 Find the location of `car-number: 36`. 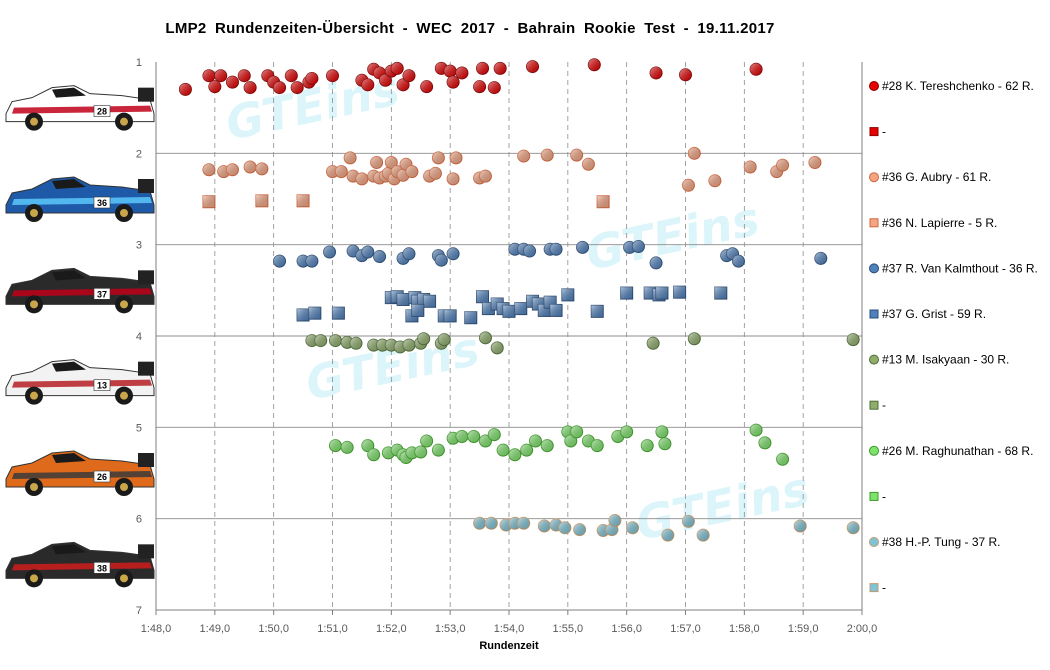

car-number: 36 is located at coordinates (102, 203).